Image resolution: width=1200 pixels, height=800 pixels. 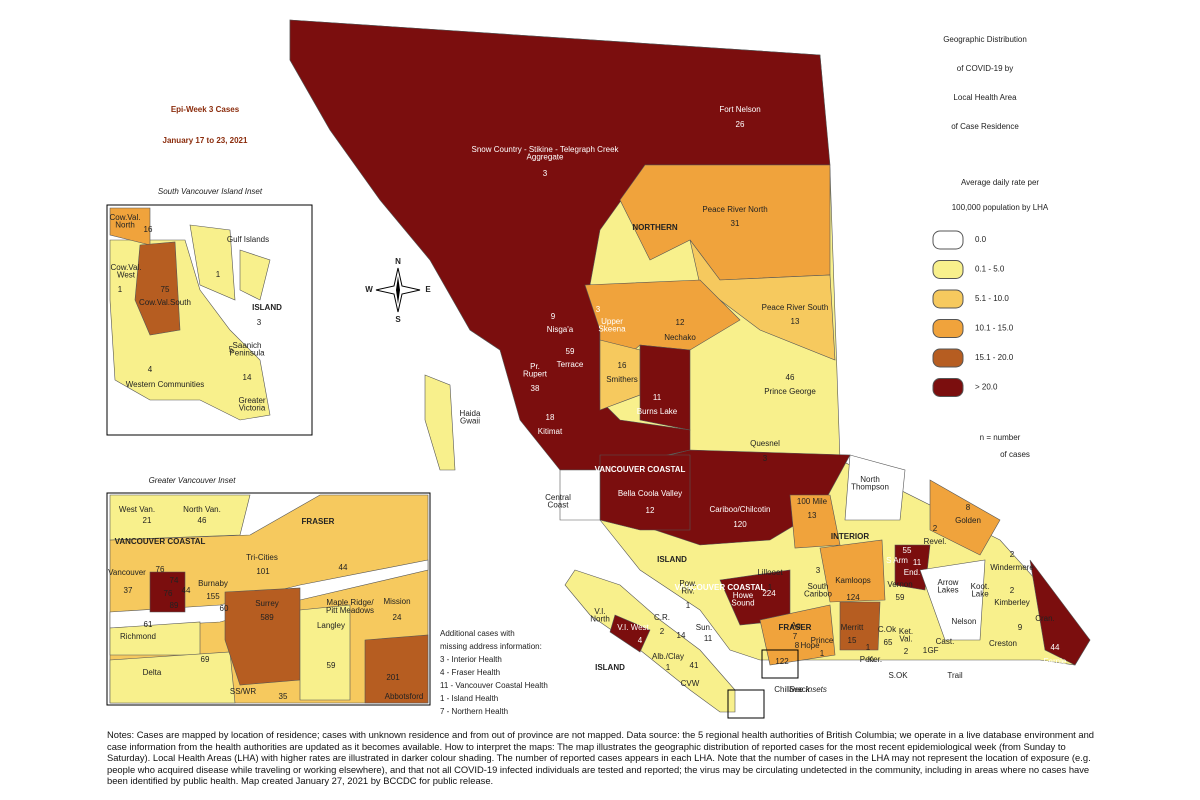 What do you see at coordinates (318, 521) in the screenshot?
I see `inset-label: FRASER` at bounding box center [318, 521].